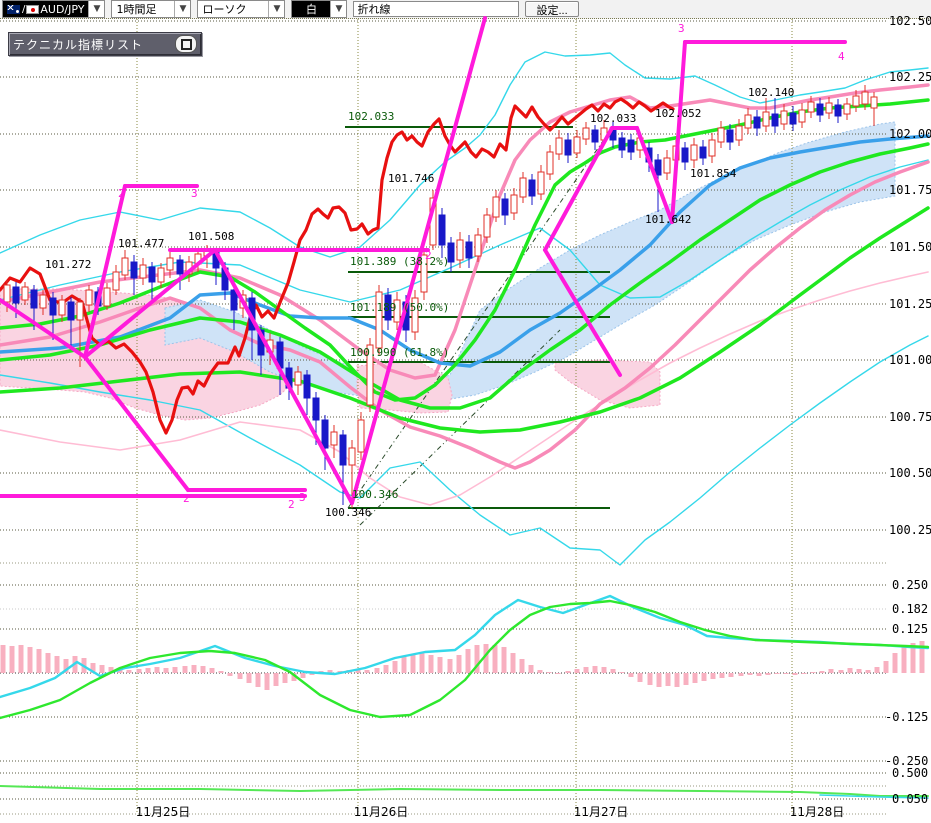  Describe the element at coordinates (607, 384) in the screenshot. I see `ichimoku-cloud` at that location.